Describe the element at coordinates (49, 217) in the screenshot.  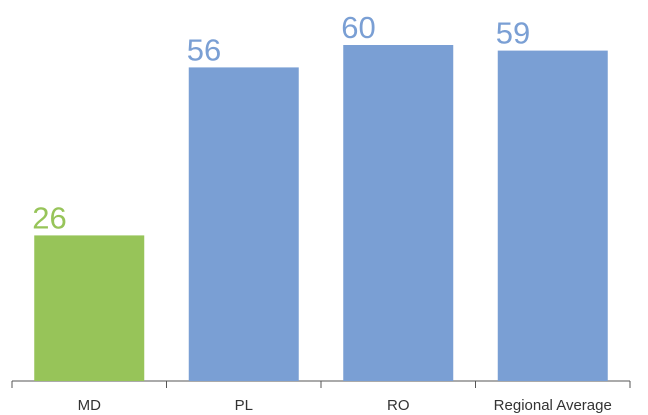
I see `value-label: 26` at that location.